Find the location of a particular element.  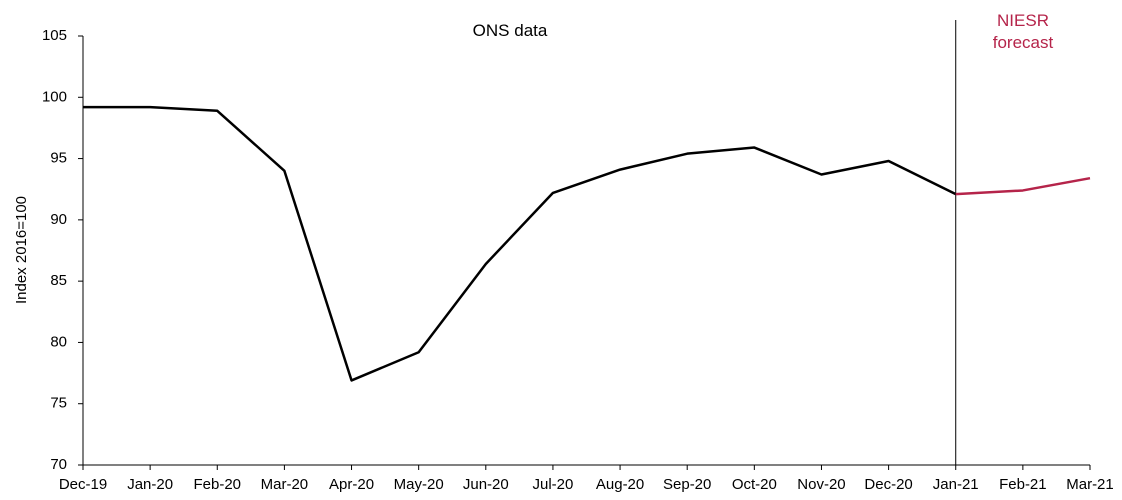

y-tick-label: 95 is located at coordinates (58, 158).